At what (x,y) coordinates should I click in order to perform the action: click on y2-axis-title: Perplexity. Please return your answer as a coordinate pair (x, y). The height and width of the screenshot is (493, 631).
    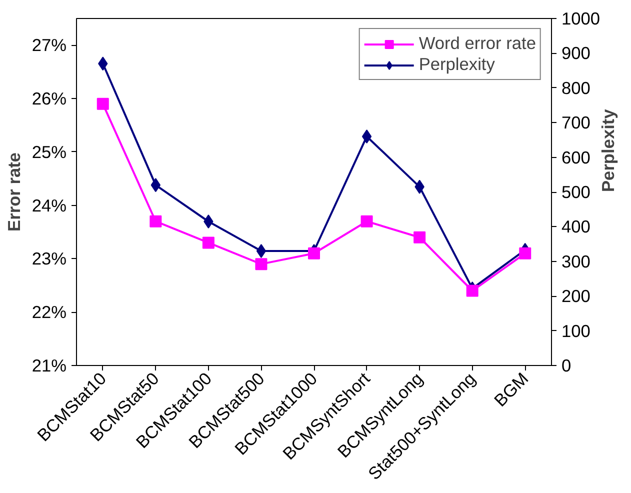
    Looking at the image, I should click on (608, 150).